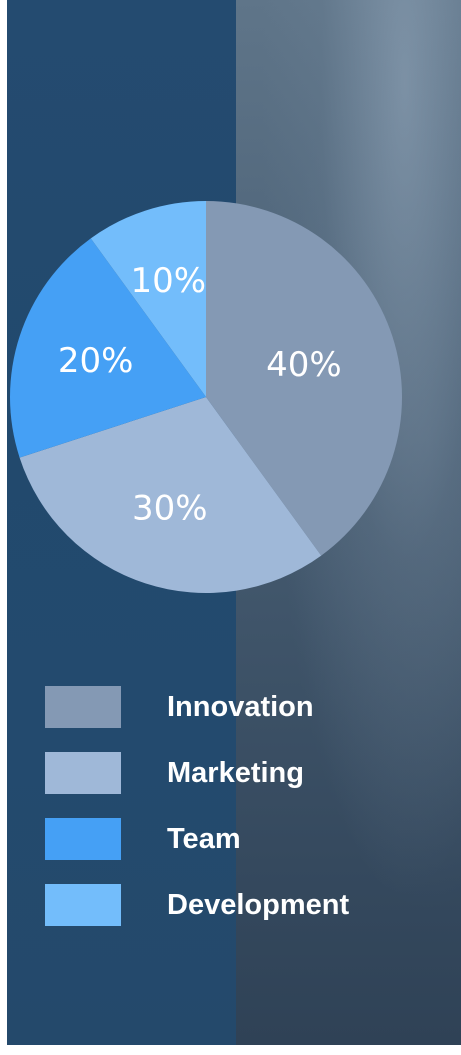 The height and width of the screenshot is (1055, 461). I want to click on legend-item-marketing: Marketing, so click(245, 773).